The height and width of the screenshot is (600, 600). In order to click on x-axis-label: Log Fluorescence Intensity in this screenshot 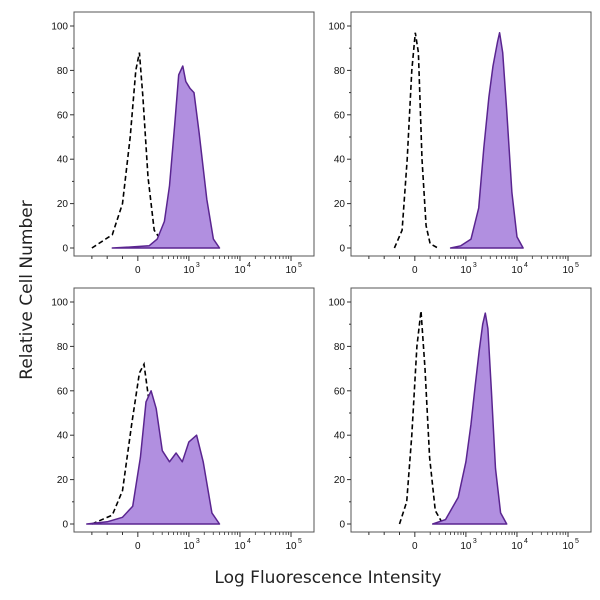, I will do `click(327, 578)`.